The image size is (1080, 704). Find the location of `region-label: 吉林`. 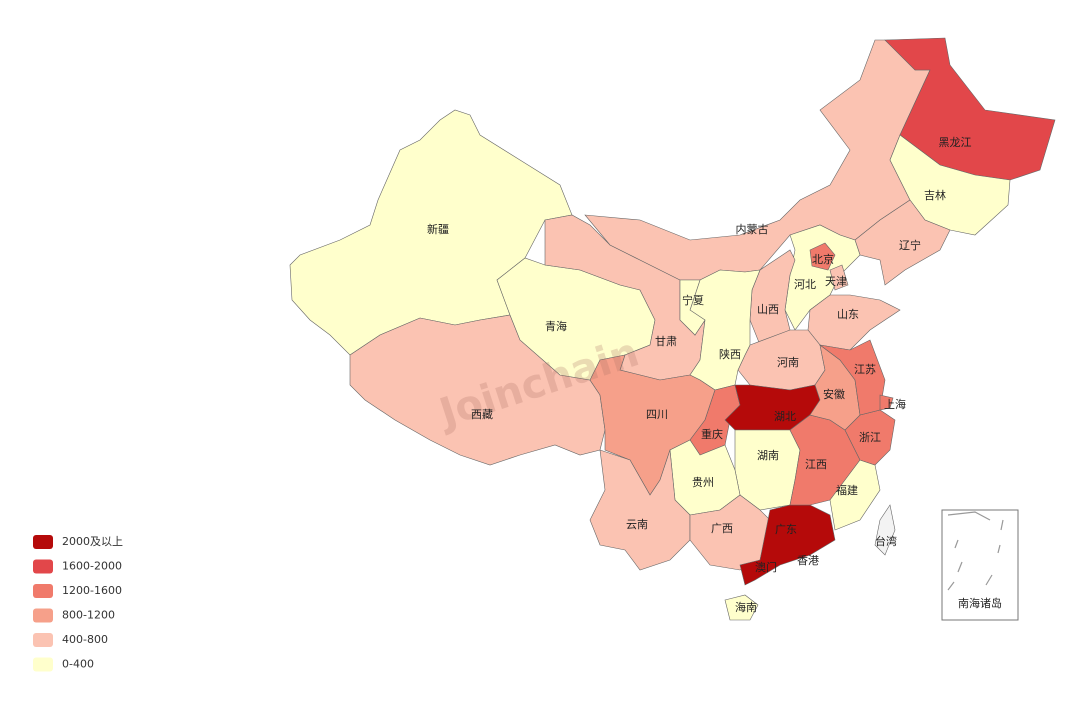

region-label: 吉林 is located at coordinates (935, 195).